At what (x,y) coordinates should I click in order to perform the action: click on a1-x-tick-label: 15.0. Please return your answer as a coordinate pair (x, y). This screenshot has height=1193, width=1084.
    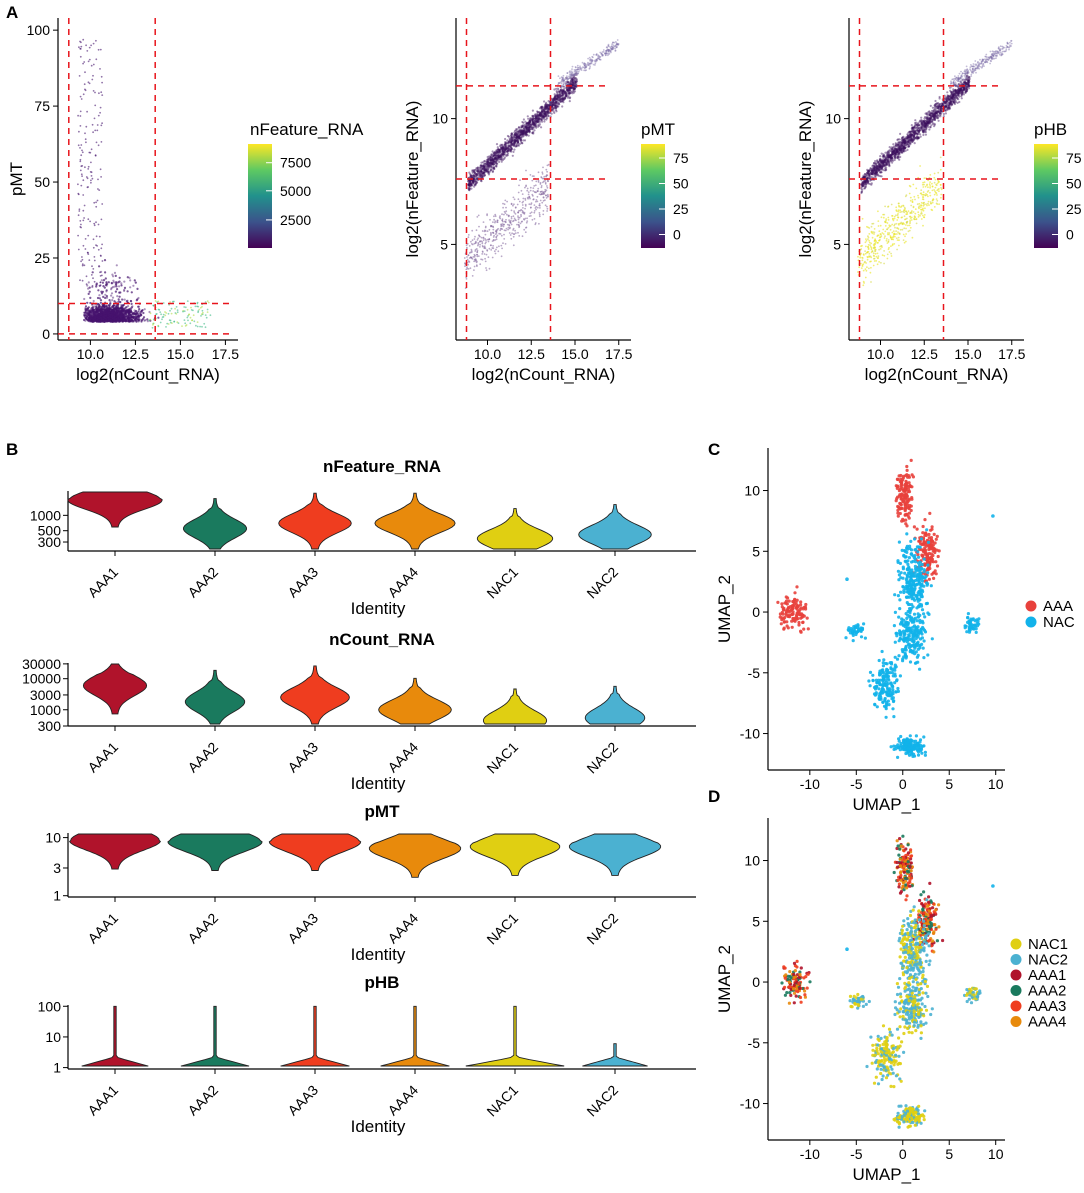
    Looking at the image, I should click on (180, 354).